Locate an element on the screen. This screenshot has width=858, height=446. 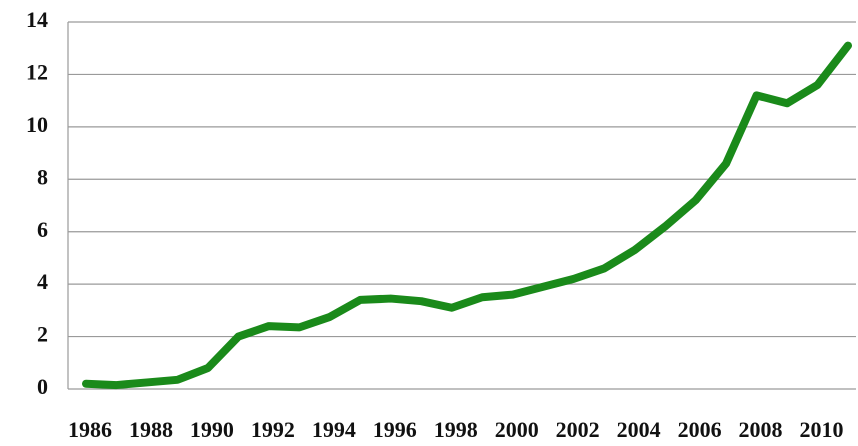
y-tick-label: 2 is located at coordinates (42, 334).